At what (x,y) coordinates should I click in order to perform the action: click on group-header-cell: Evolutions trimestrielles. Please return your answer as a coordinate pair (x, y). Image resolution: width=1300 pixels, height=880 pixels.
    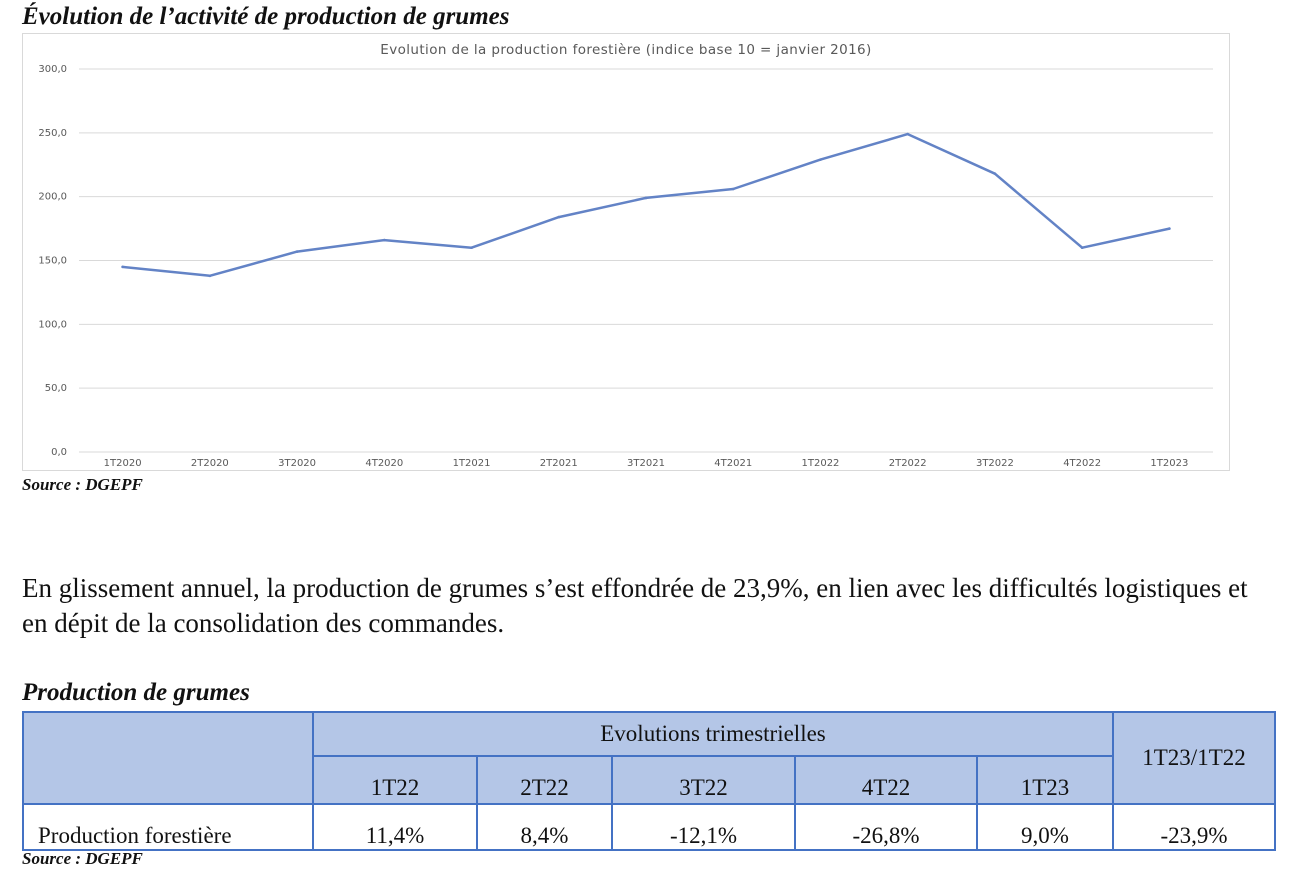
    Looking at the image, I should click on (713, 734).